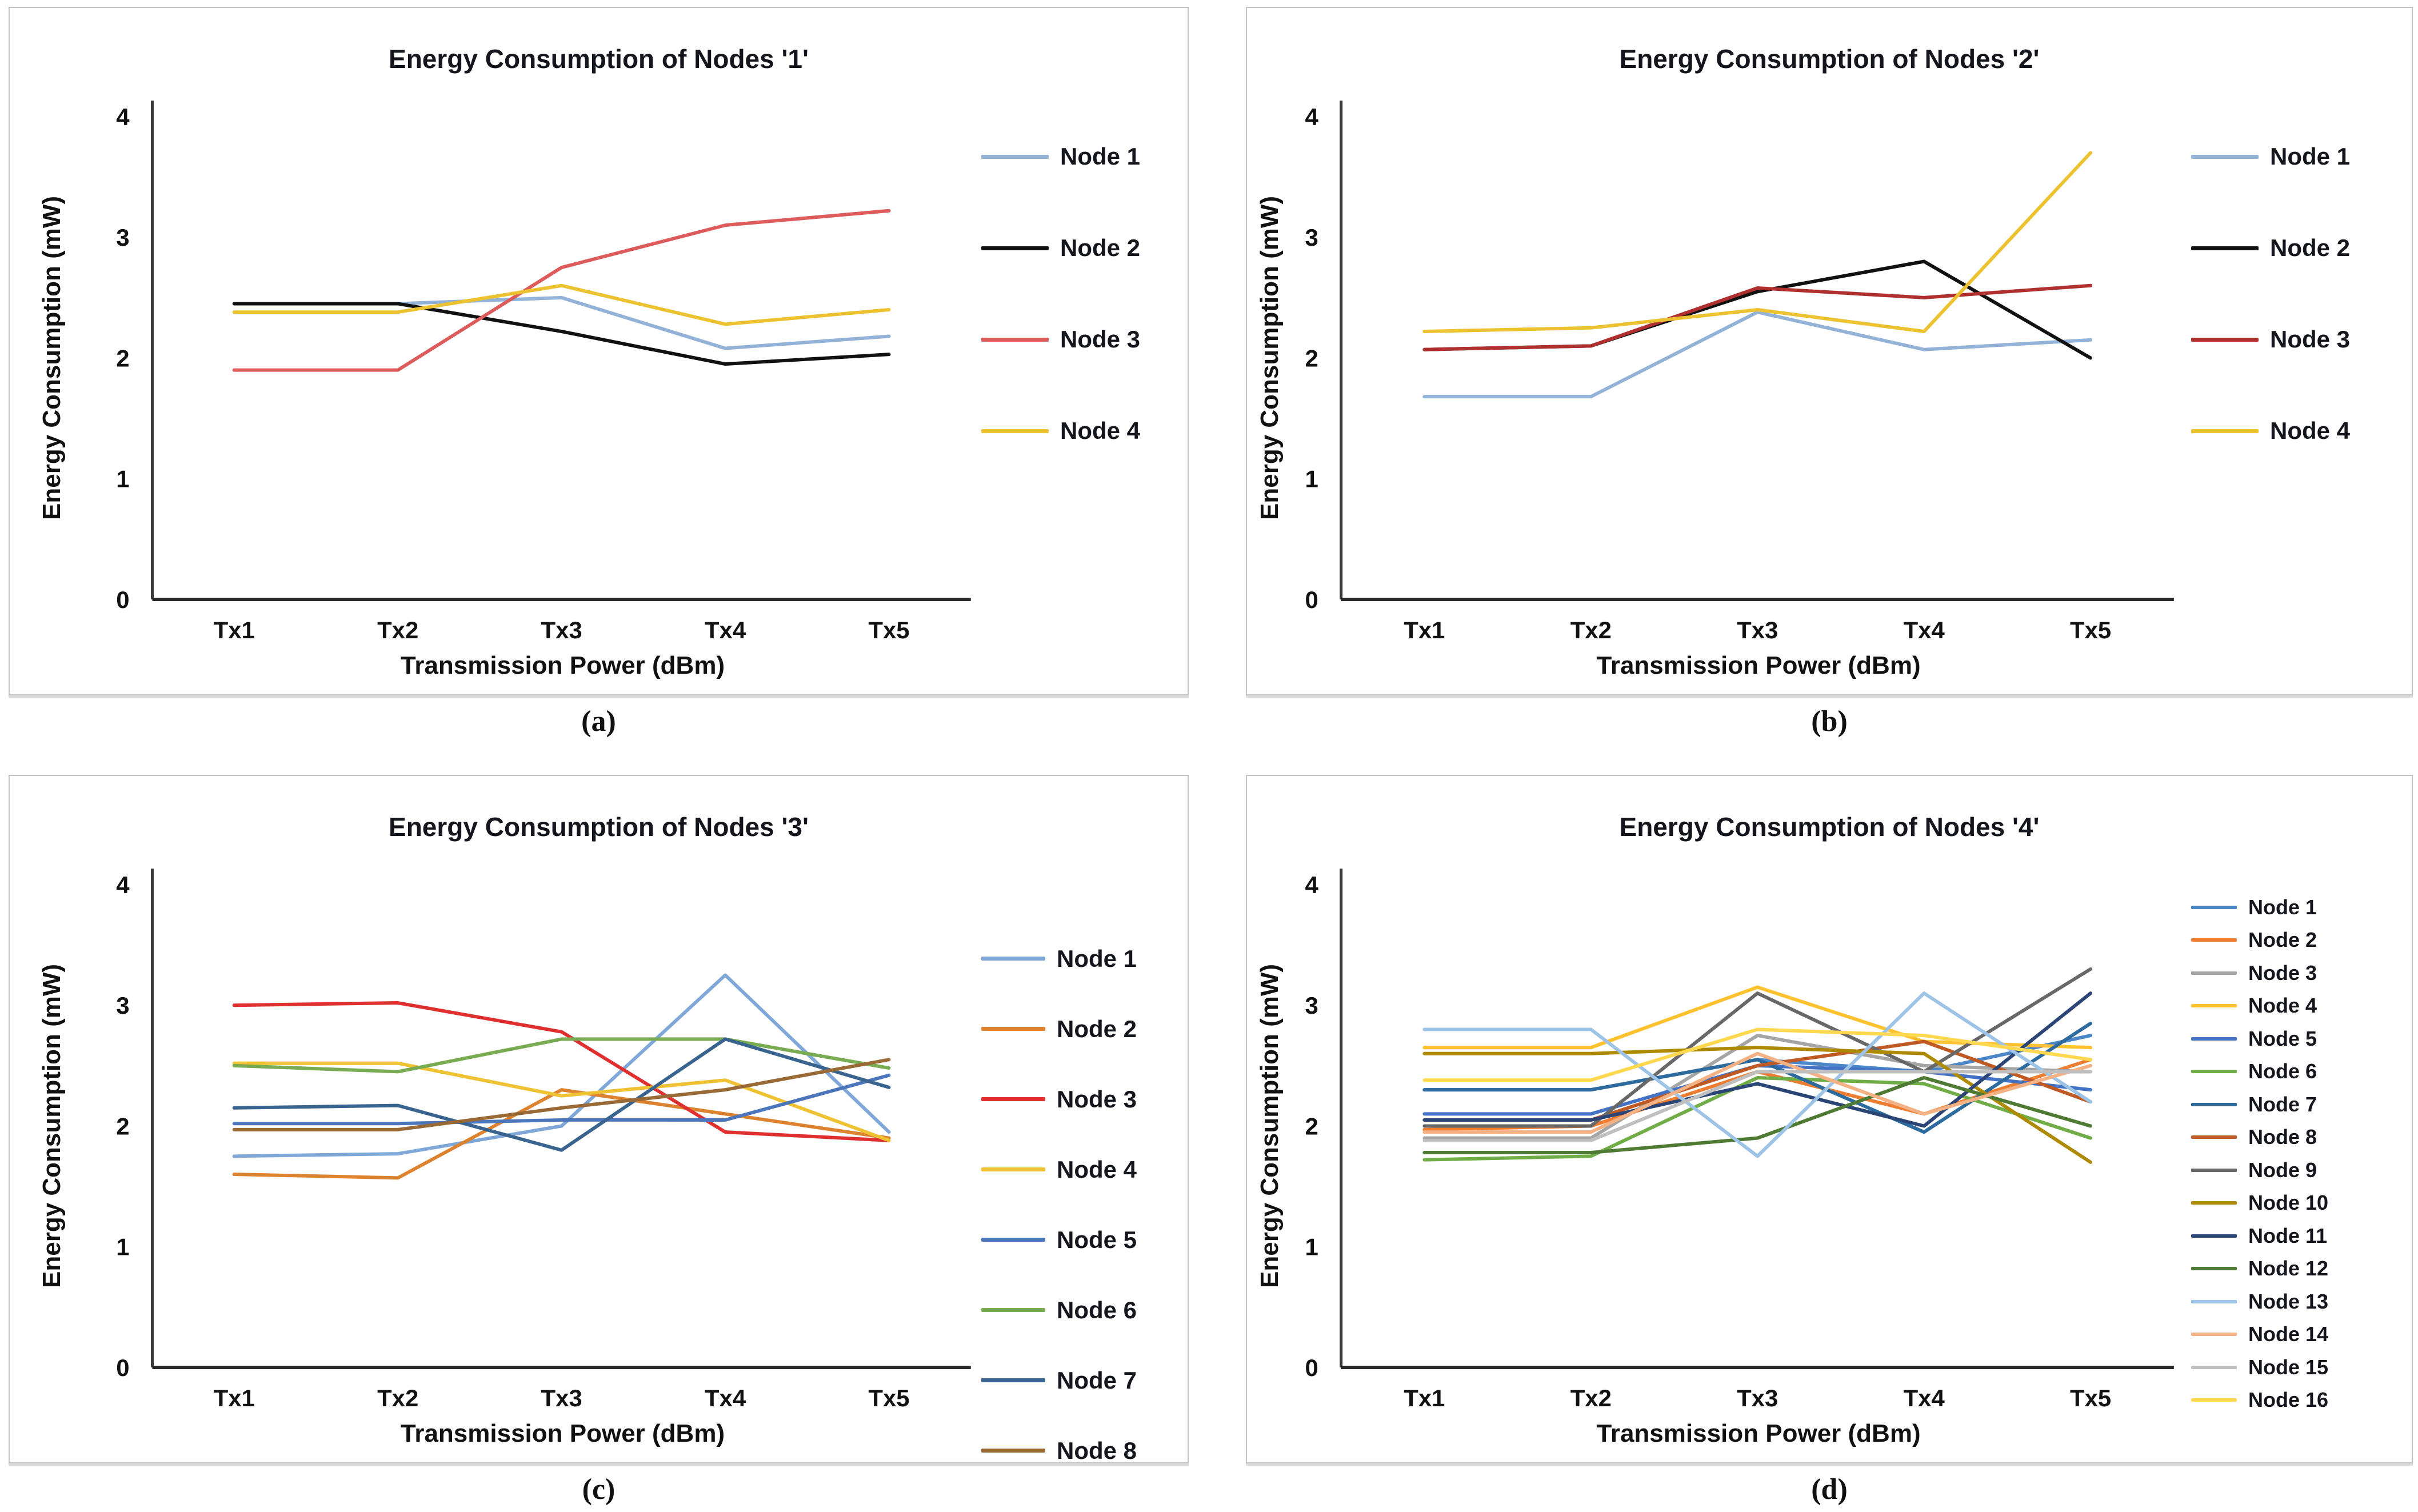 The width and height of the screenshot is (2418, 1512). What do you see at coordinates (1829, 827) in the screenshot?
I see `chart-title: Energy Consumption of Nodes '4'` at bounding box center [1829, 827].